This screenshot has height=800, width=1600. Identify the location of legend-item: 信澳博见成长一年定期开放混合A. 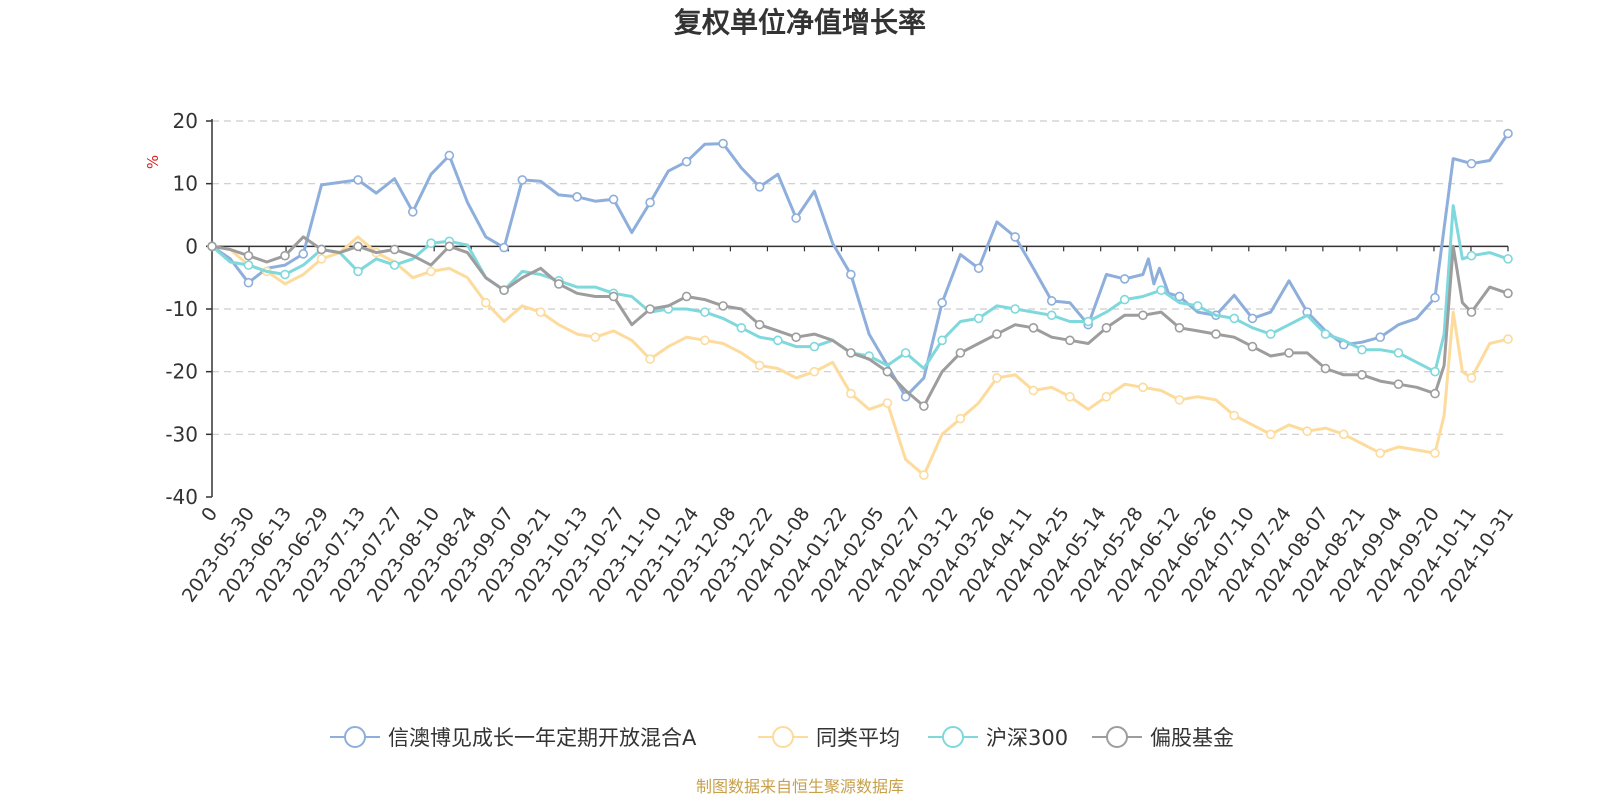
(513, 738).